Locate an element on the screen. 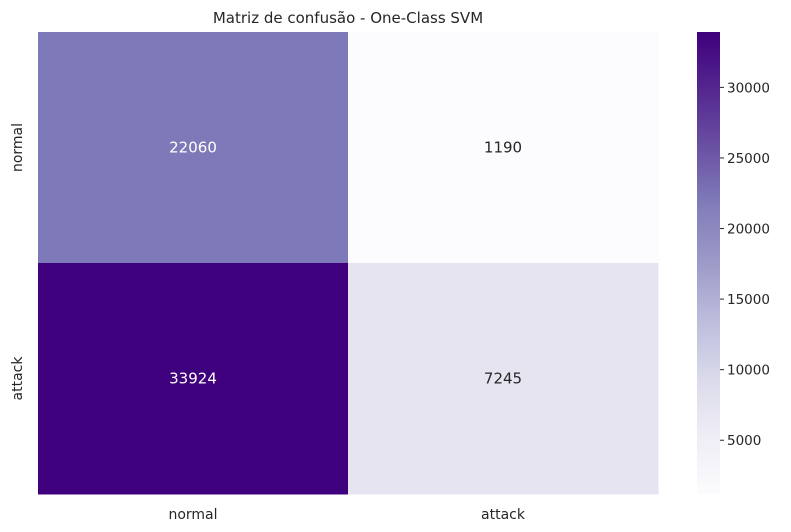  x-tick-labels: normal attack is located at coordinates (346, 515).